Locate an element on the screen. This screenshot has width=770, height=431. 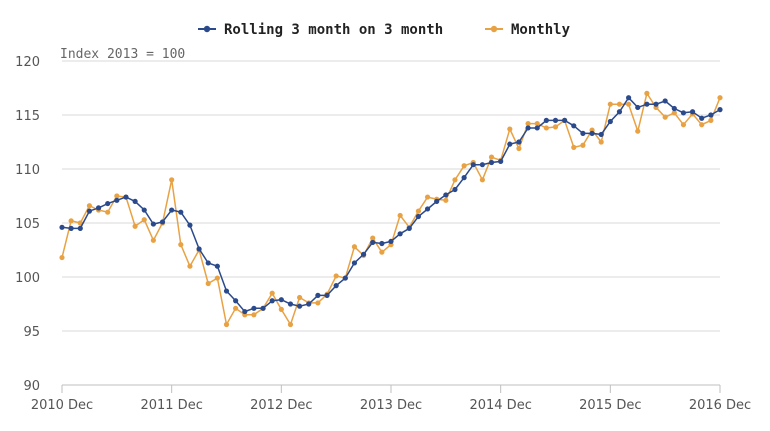
x-tick-label: 2016 Dec is located at coordinates (720, 405).